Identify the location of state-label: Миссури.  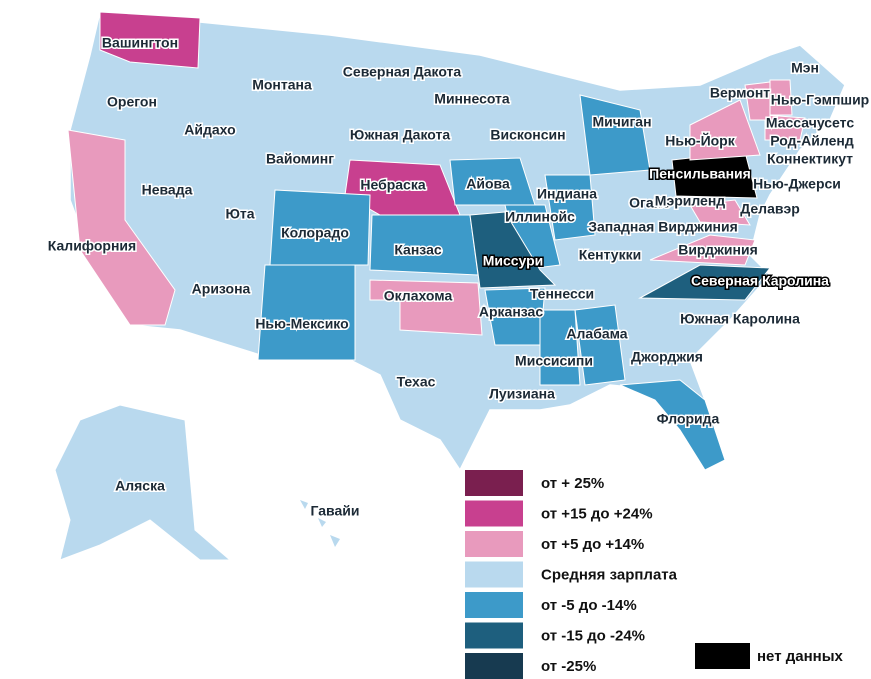
(513, 261).